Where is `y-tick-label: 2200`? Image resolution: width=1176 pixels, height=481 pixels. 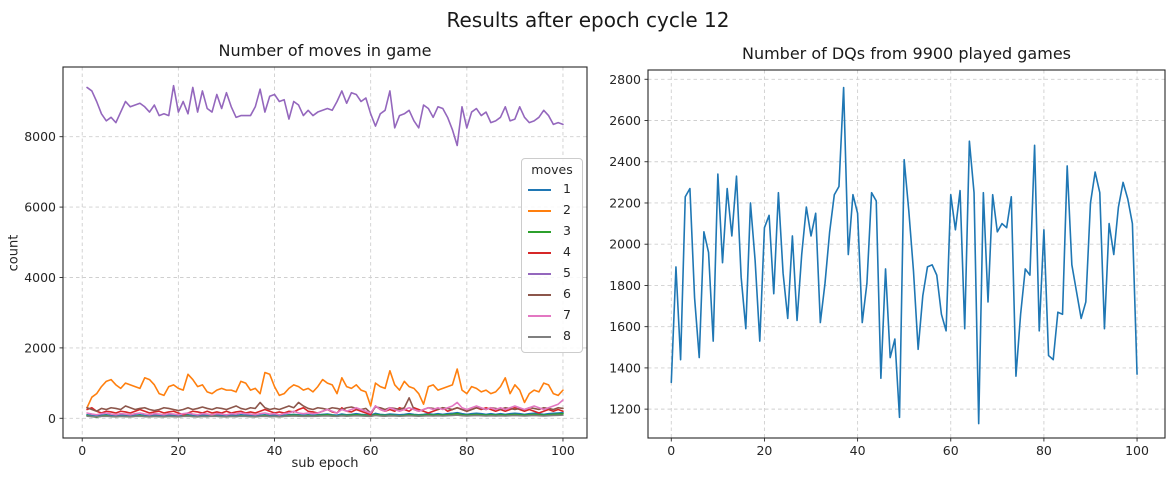 y-tick-label: 2200 is located at coordinates (625, 202).